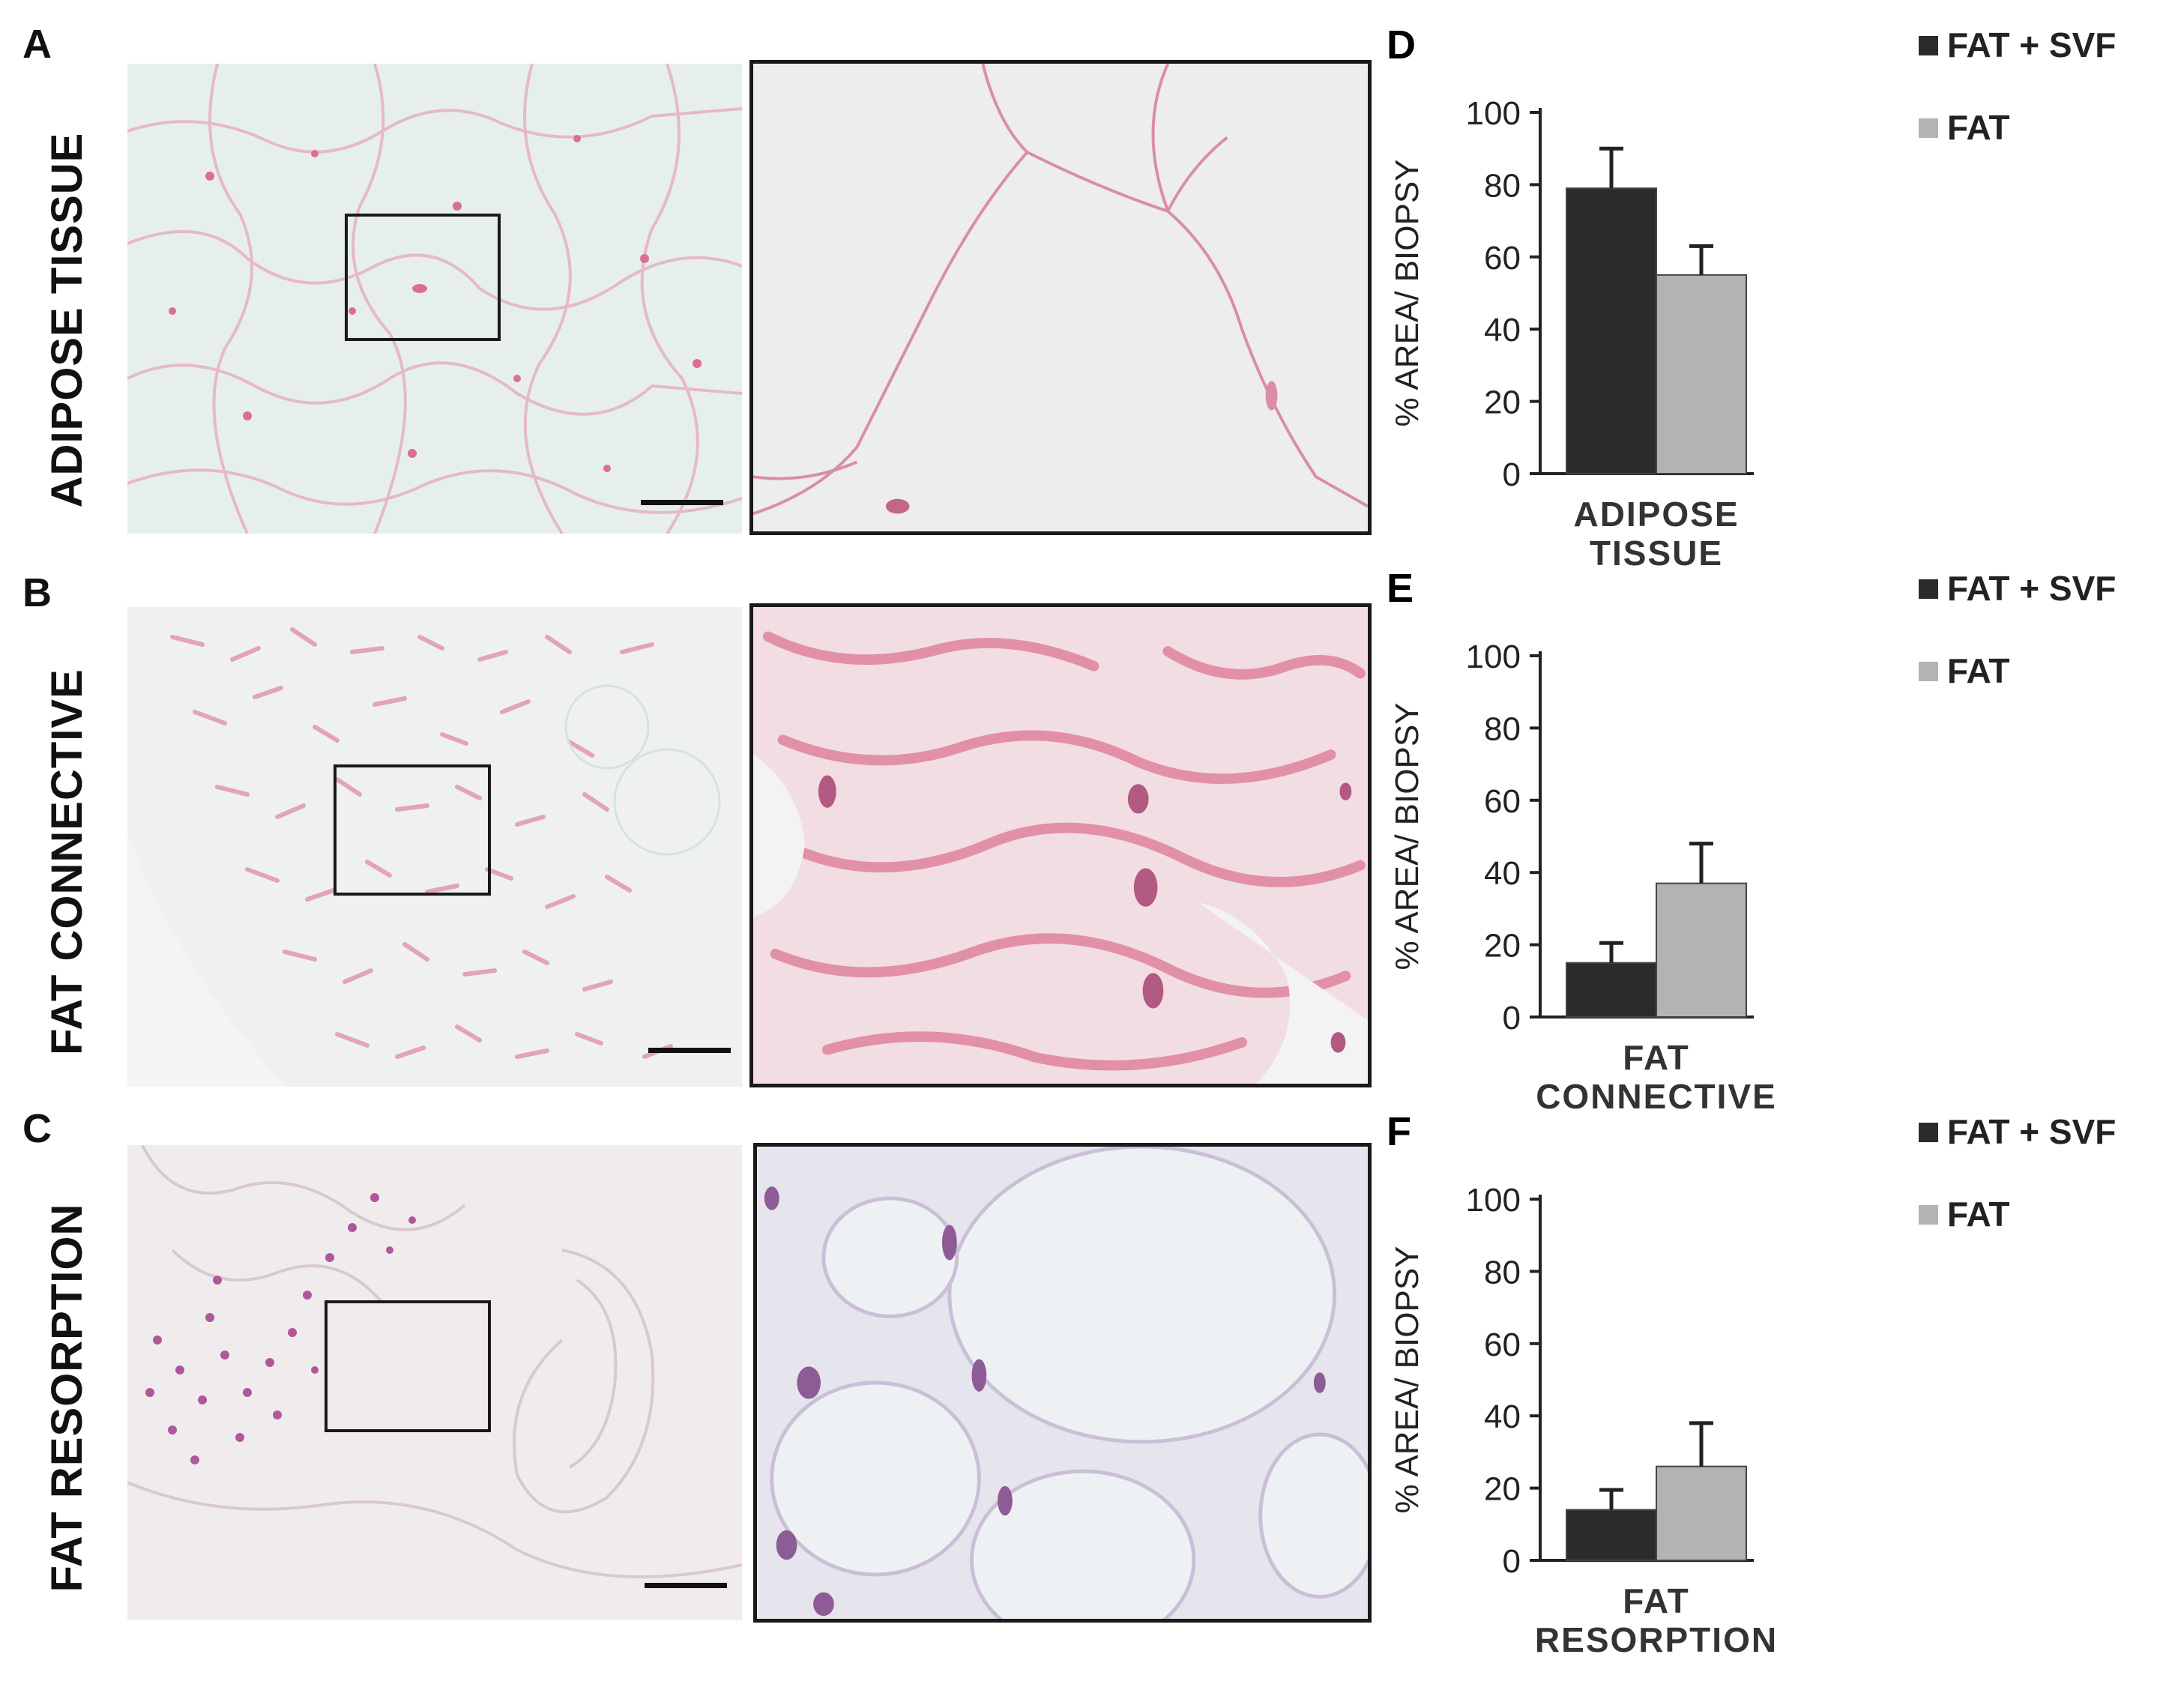 This screenshot has height=1708, width=2166. I want to click on legend-label-f-1: FAT, so click(1978, 1215).